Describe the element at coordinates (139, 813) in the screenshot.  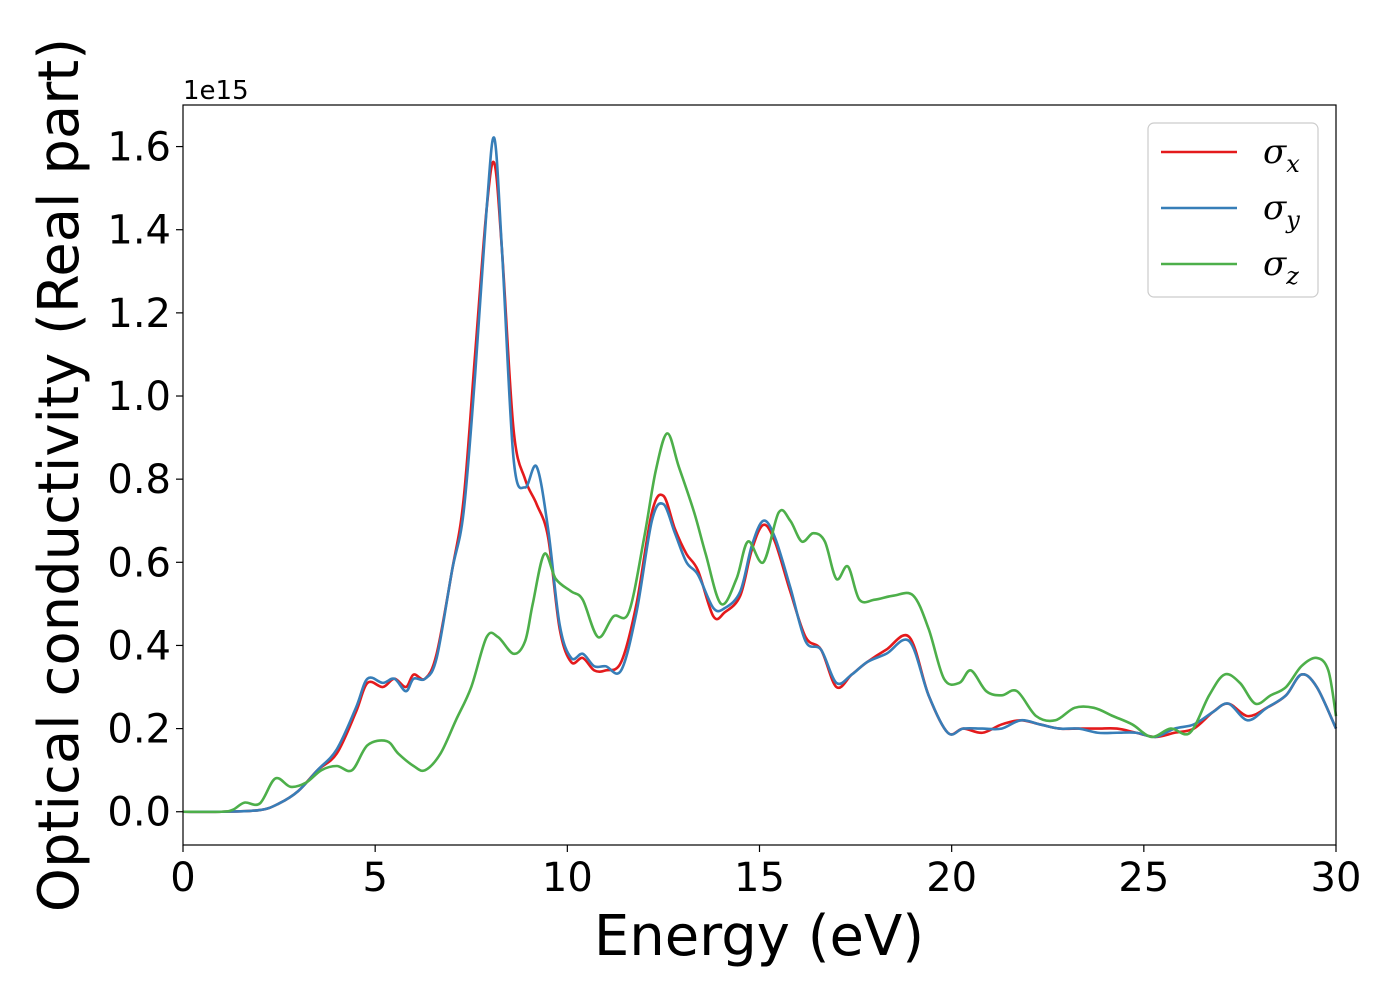
I see `y-tick-label: 0.0` at that location.